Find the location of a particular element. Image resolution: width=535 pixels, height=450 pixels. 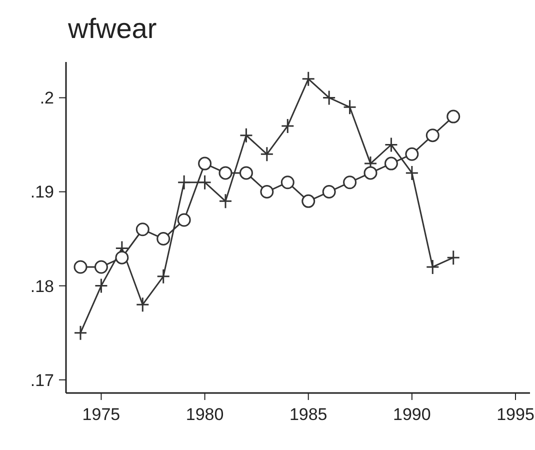

x-tick-label: 1975 is located at coordinates (101, 414).